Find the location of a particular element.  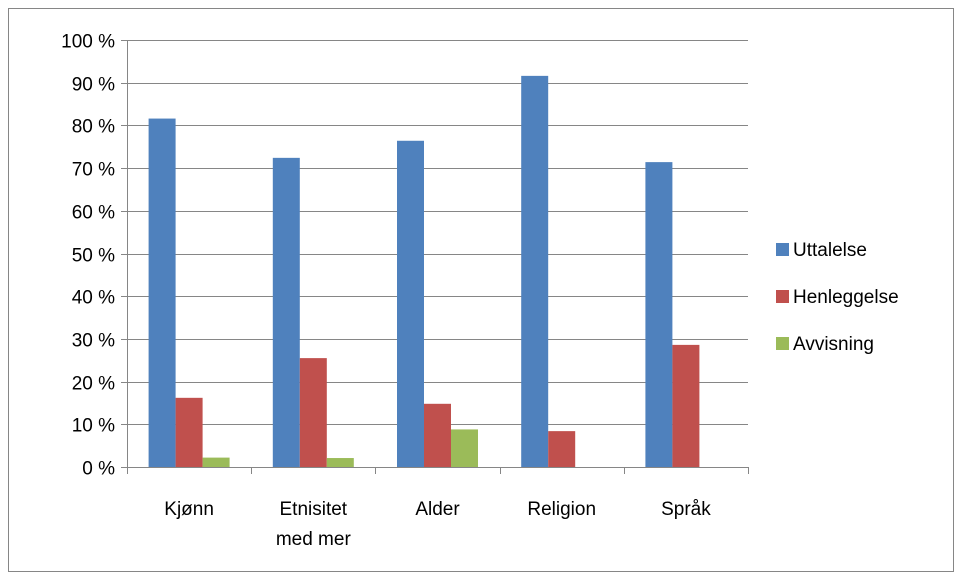

legend-label-uttalelse: Uttalelse is located at coordinates (830, 250).